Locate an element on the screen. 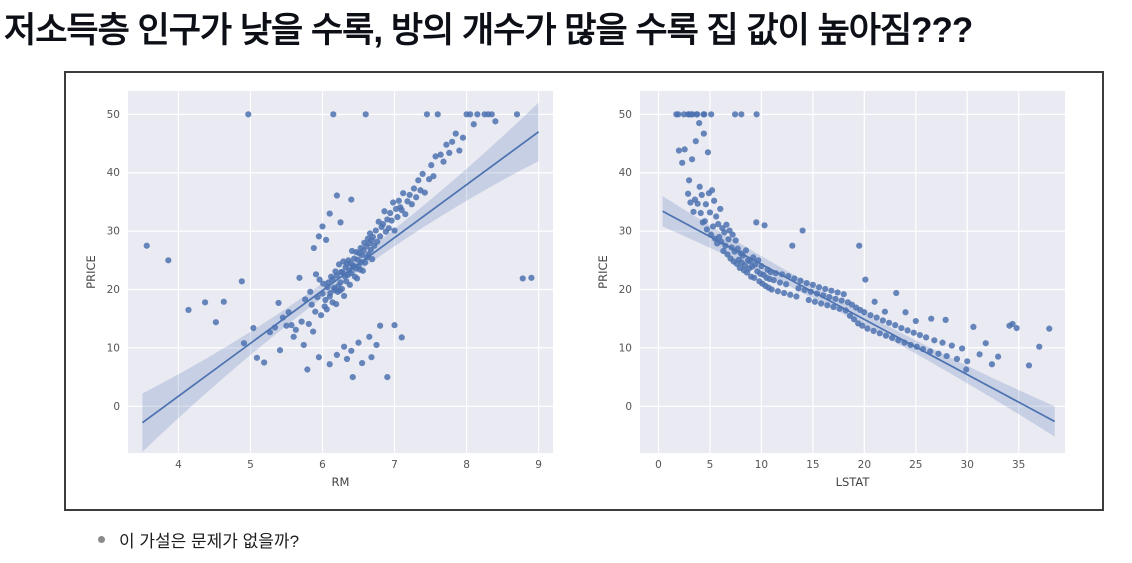 This screenshot has width=1132, height=563. bullet-item: 이 가설은 문제가 없을까? is located at coordinates (198, 539).